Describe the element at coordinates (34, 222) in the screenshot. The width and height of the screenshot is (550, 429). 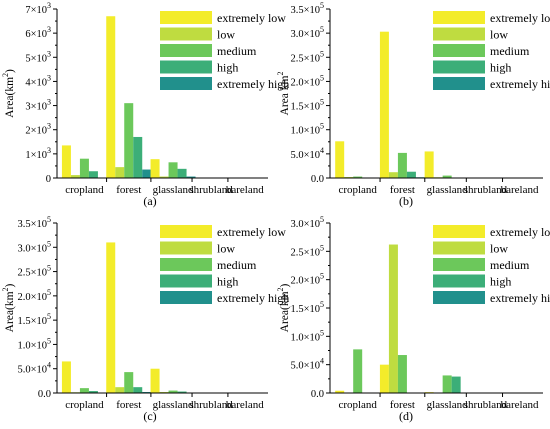
I see `y-tick-label: 3.5×10⁵` at that location.